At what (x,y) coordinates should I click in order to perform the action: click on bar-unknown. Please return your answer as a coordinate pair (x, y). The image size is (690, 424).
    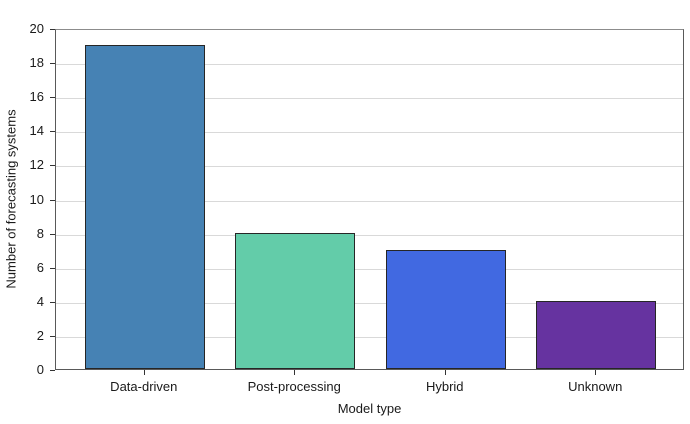
    Looking at the image, I should click on (596, 334).